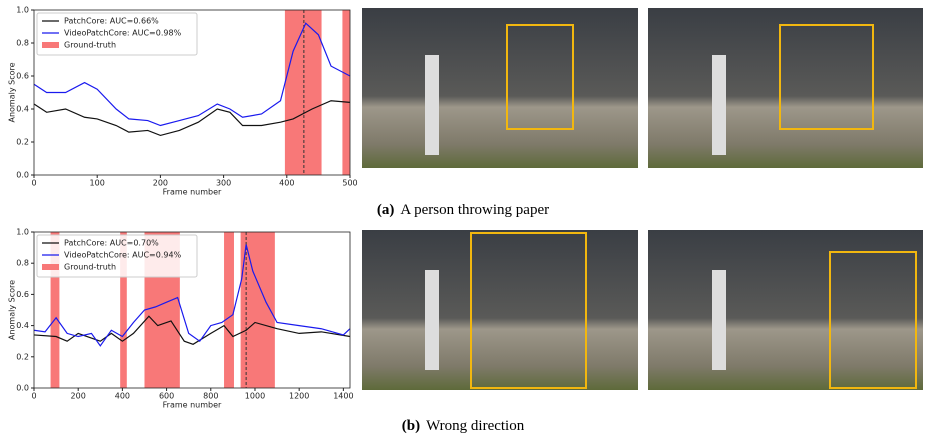 This screenshot has width=926, height=439. I want to click on legend-label: VideoPatchCore: AUC=0.94%, so click(123, 255).